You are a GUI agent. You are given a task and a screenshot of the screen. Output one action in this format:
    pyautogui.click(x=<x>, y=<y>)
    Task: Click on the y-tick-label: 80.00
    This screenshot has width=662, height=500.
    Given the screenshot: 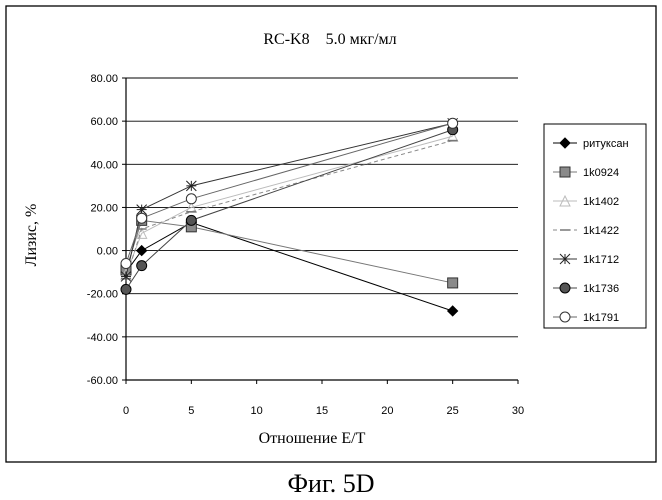 What is the action you would take?
    pyautogui.click(x=104, y=79)
    